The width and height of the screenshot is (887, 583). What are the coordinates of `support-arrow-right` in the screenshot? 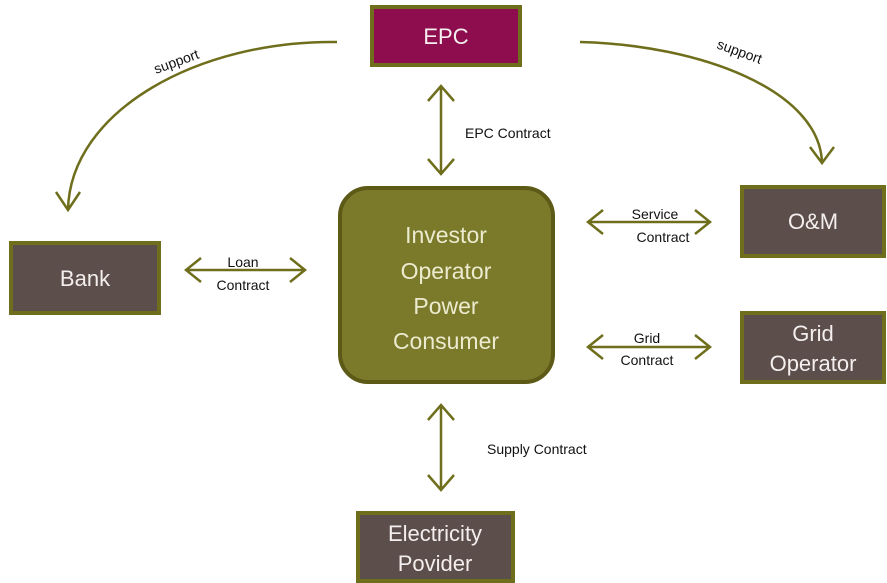 It's located at (707, 103).